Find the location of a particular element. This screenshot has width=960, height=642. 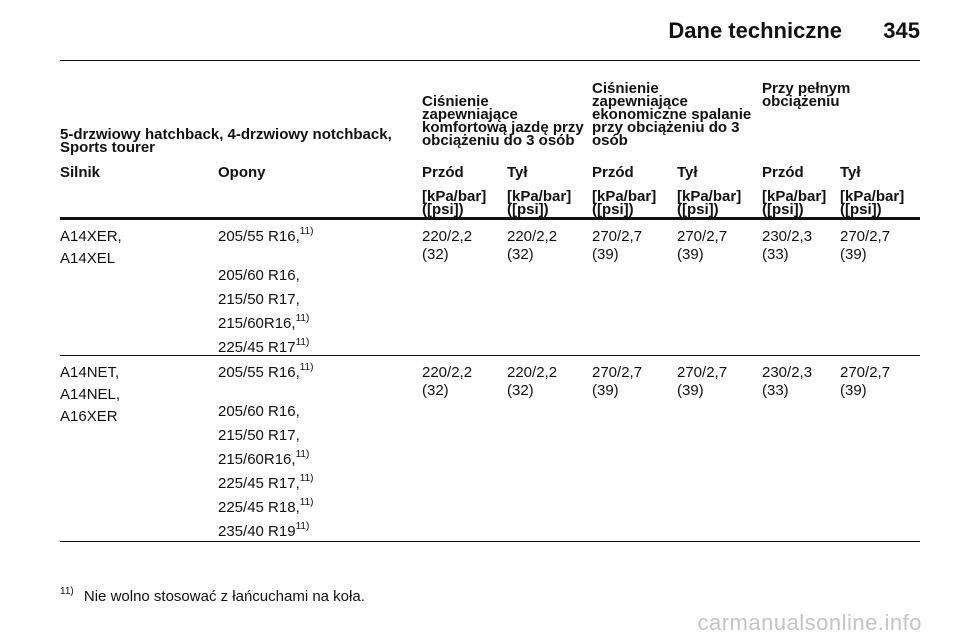

engine-code: A14NEL, is located at coordinates (90, 394).